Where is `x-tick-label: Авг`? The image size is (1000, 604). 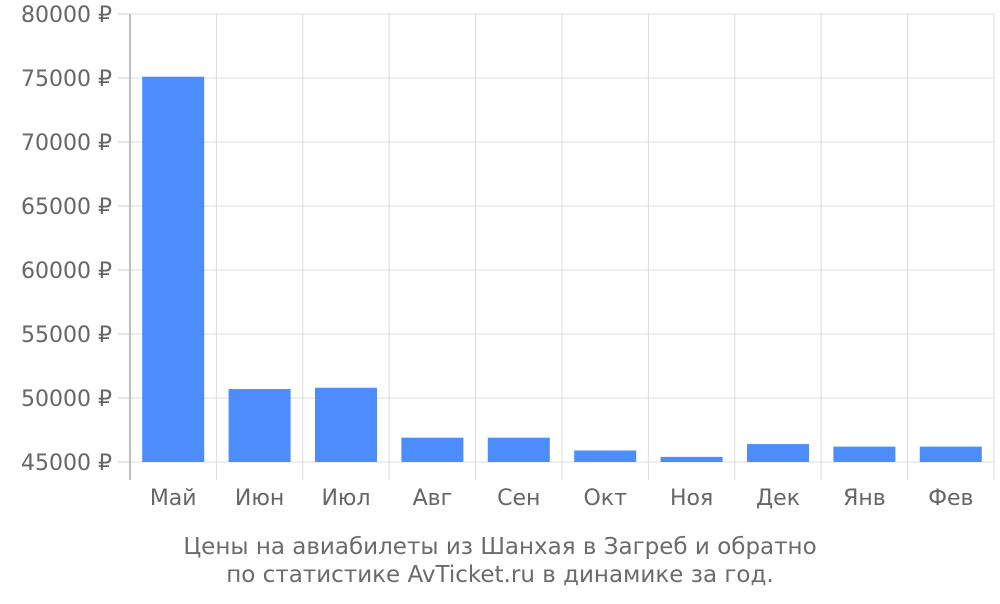 x-tick-label: Авг is located at coordinates (433, 498).